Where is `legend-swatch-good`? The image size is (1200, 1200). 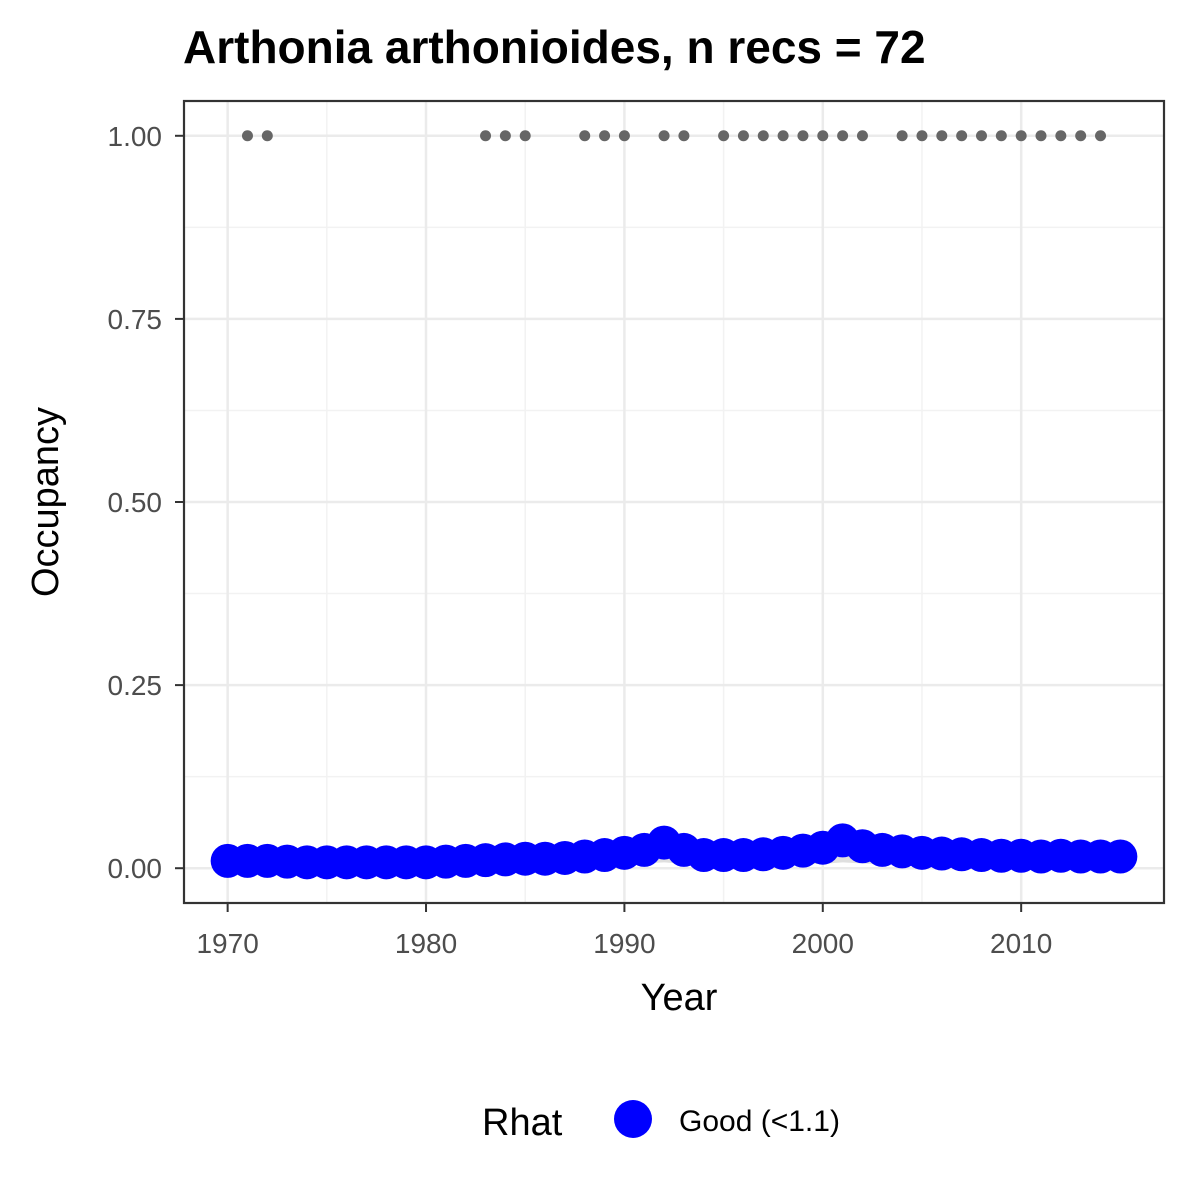 legend-swatch-good is located at coordinates (633, 1119).